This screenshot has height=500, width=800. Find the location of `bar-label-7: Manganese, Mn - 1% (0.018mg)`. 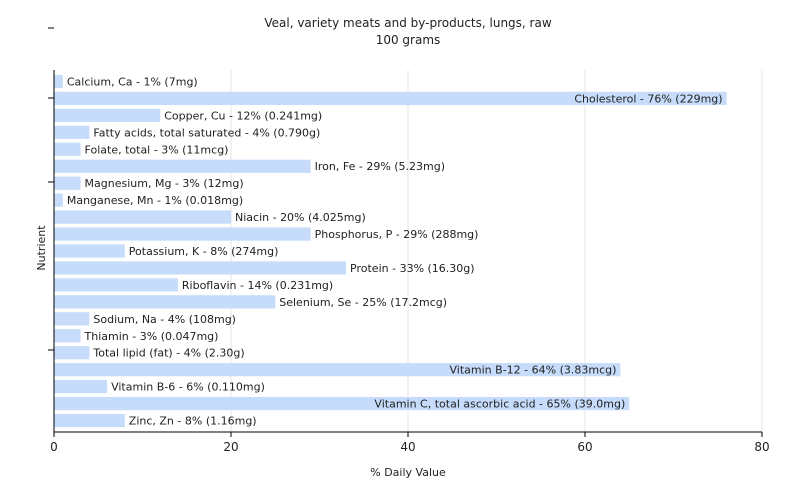

bar-label-7: Manganese, Mn - 1% (0.018mg) is located at coordinates (155, 200).